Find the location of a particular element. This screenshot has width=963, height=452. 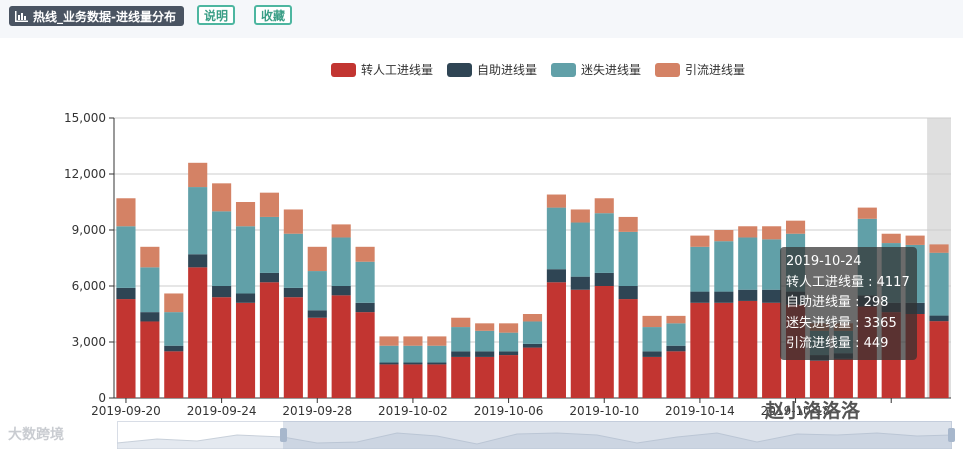

slider-left-handle is located at coordinates (283, 435).